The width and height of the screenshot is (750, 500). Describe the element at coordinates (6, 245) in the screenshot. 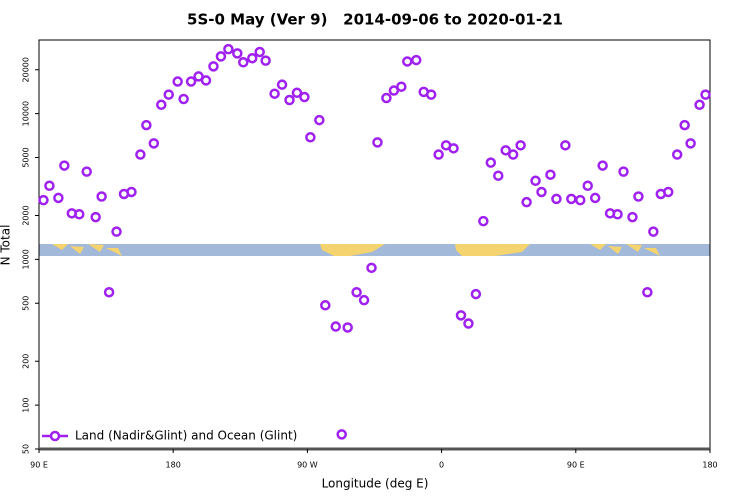

I see `y-axis-label: N Total` at that location.